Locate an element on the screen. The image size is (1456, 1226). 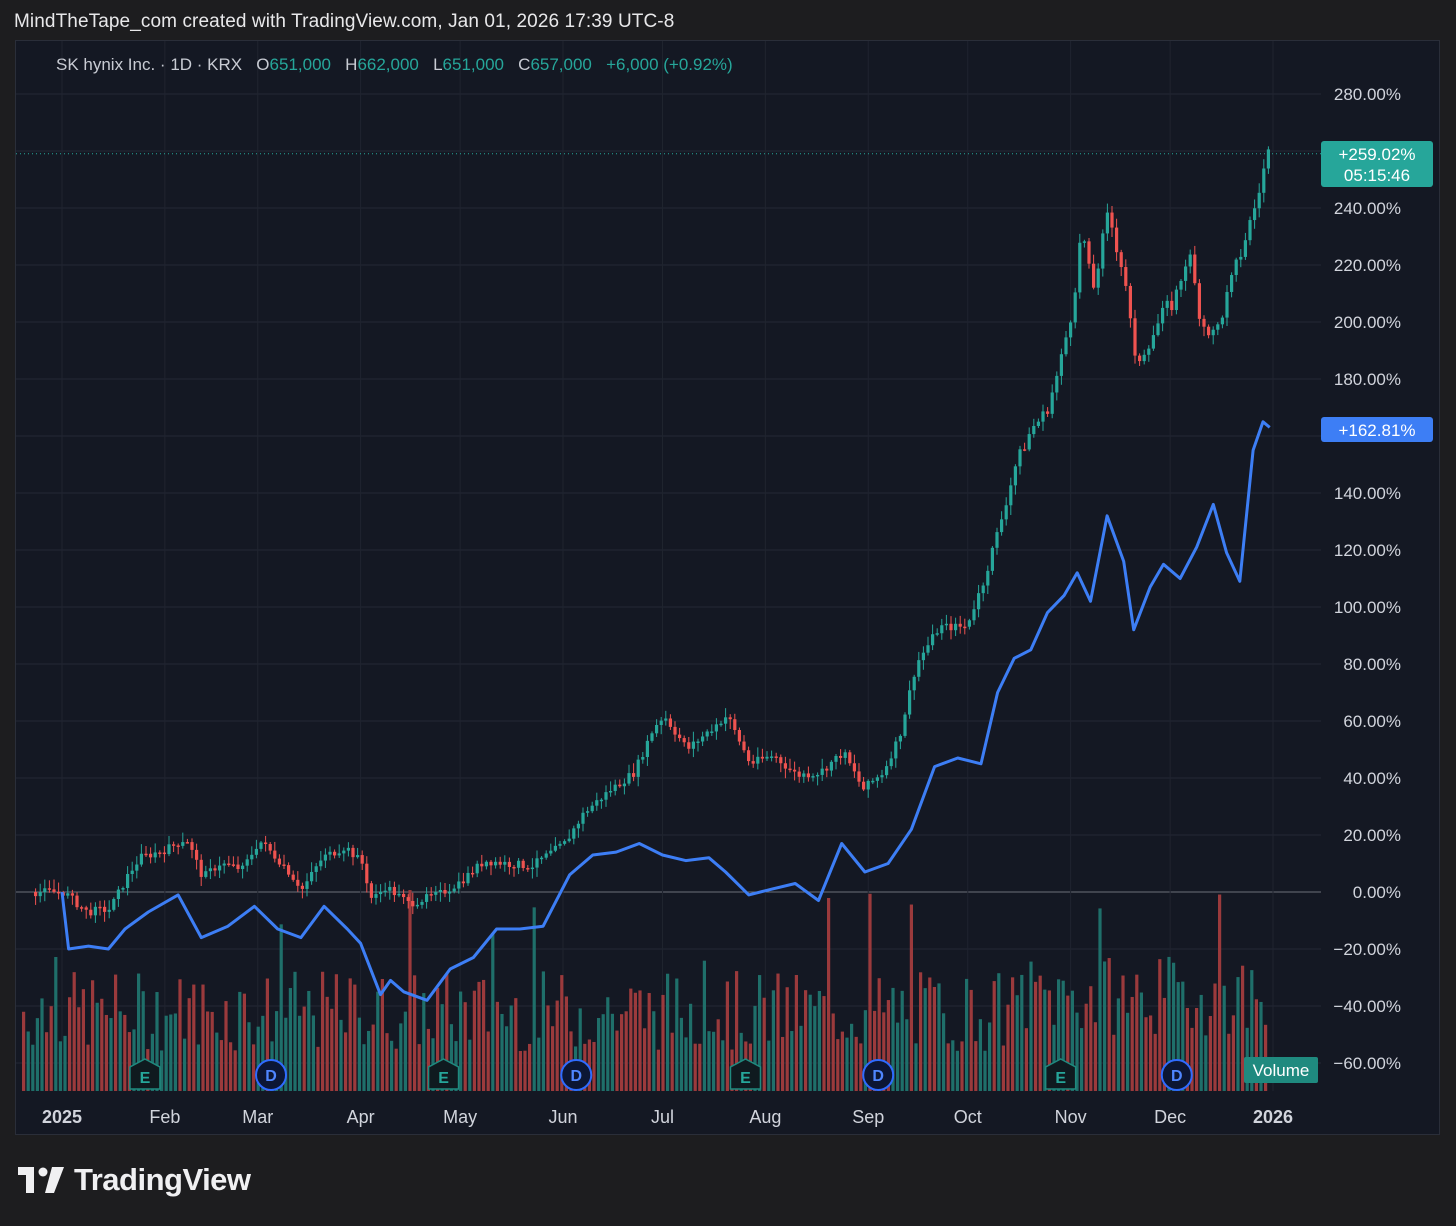
dividend-marker-icon is located at coordinates (271, 1075).